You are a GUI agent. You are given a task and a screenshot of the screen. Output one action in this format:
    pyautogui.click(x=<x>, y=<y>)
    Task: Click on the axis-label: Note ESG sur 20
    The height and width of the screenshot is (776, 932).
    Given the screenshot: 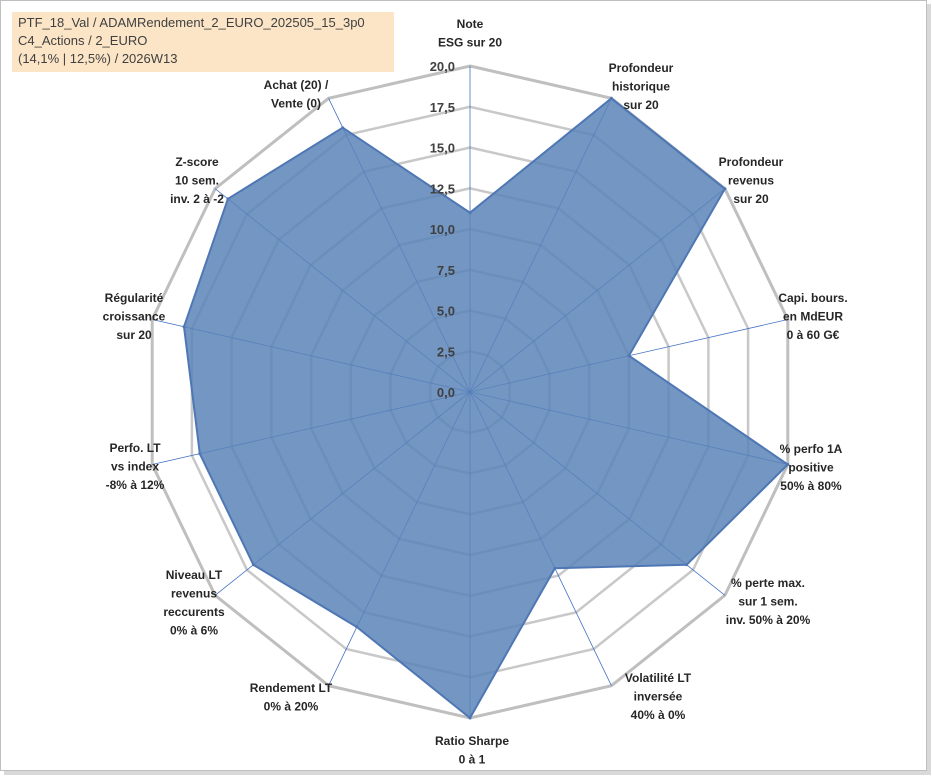 What is the action you would take?
    pyautogui.click(x=470, y=33)
    